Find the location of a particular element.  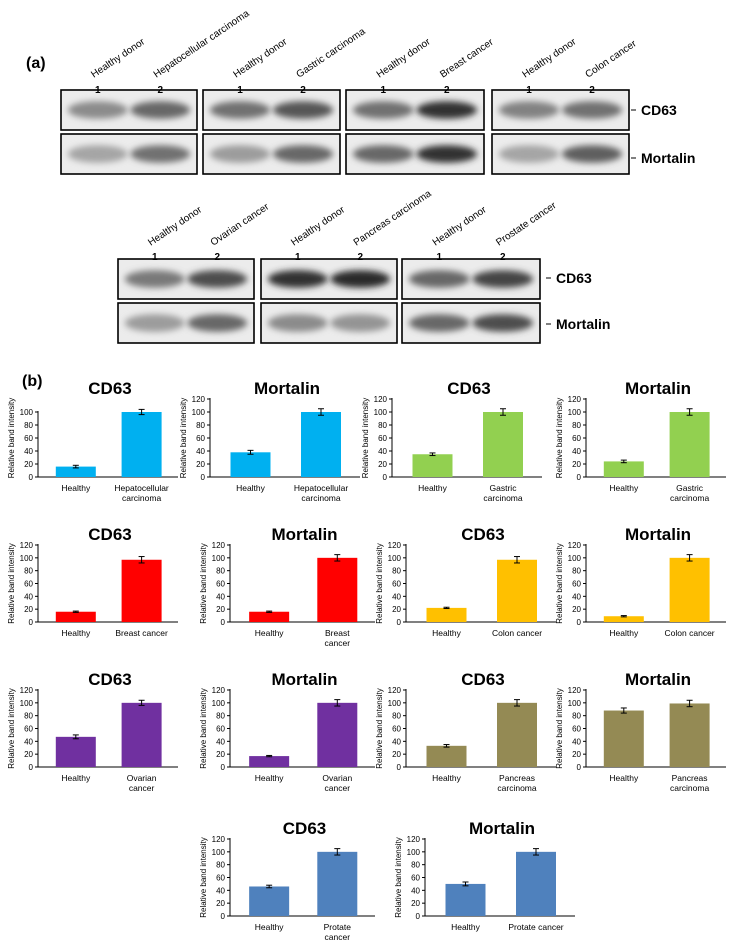

blot-row1-4: Healthy donor Colon cancer 1 2 is located at coordinates (565, 105).